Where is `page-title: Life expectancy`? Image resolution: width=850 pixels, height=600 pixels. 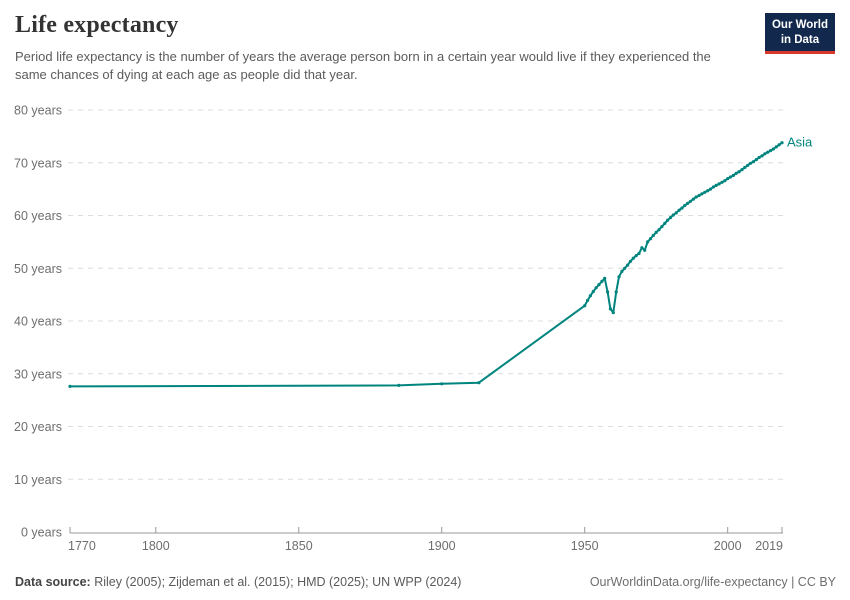 page-title: Life expectancy is located at coordinates (97, 25).